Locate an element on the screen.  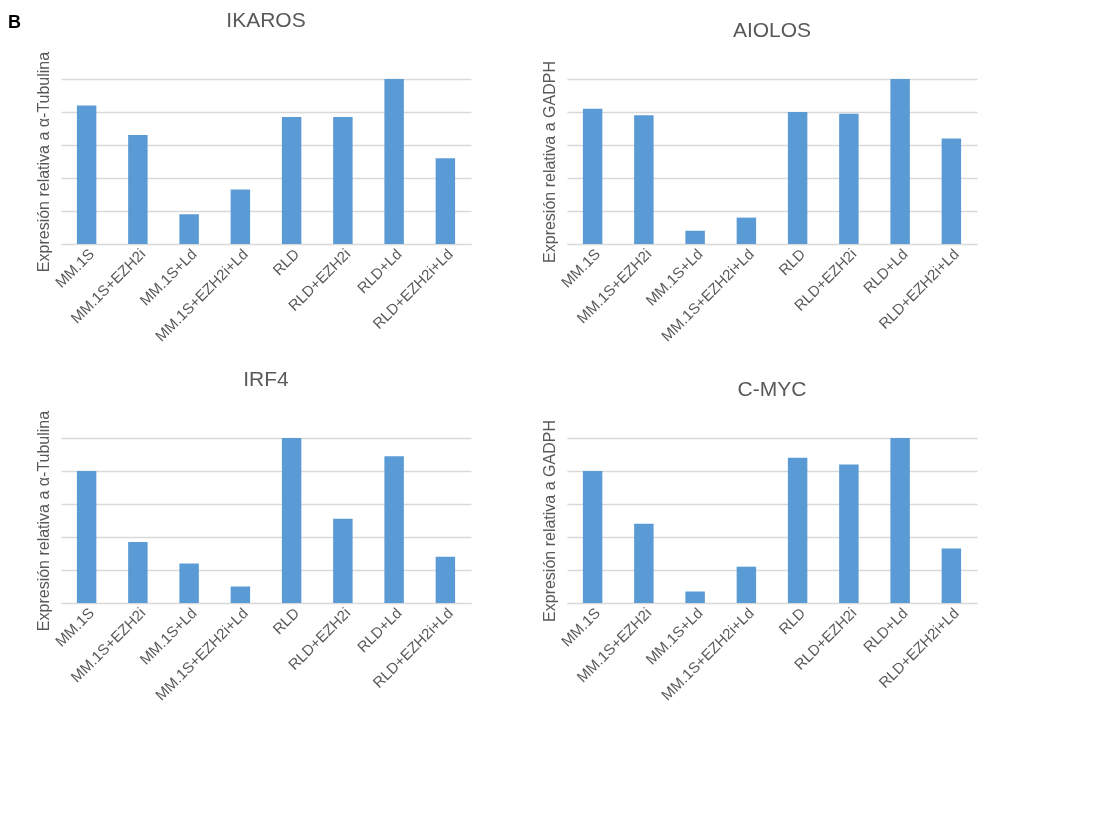
chart-title: IRF4 is located at coordinates (266, 379).